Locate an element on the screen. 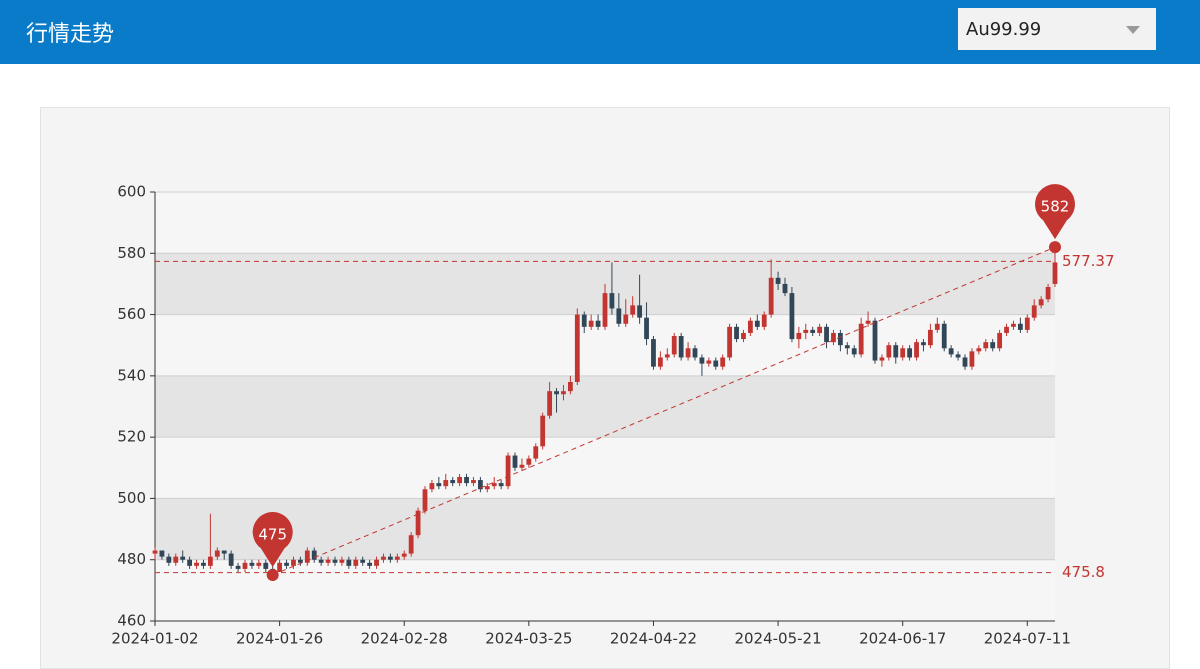 This screenshot has width=1200, height=669. x-tick-label: 2024-05-21 is located at coordinates (777, 639).